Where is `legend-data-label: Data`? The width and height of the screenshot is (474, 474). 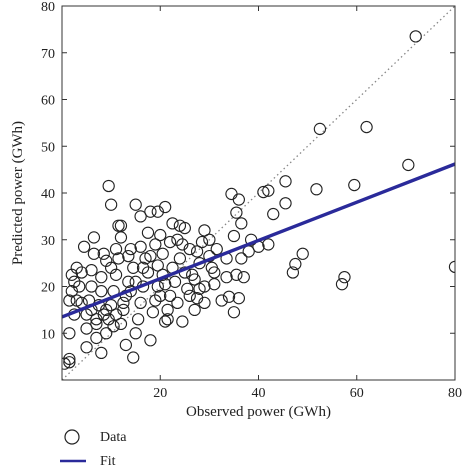 legend-data-label: Data is located at coordinates (113, 437).